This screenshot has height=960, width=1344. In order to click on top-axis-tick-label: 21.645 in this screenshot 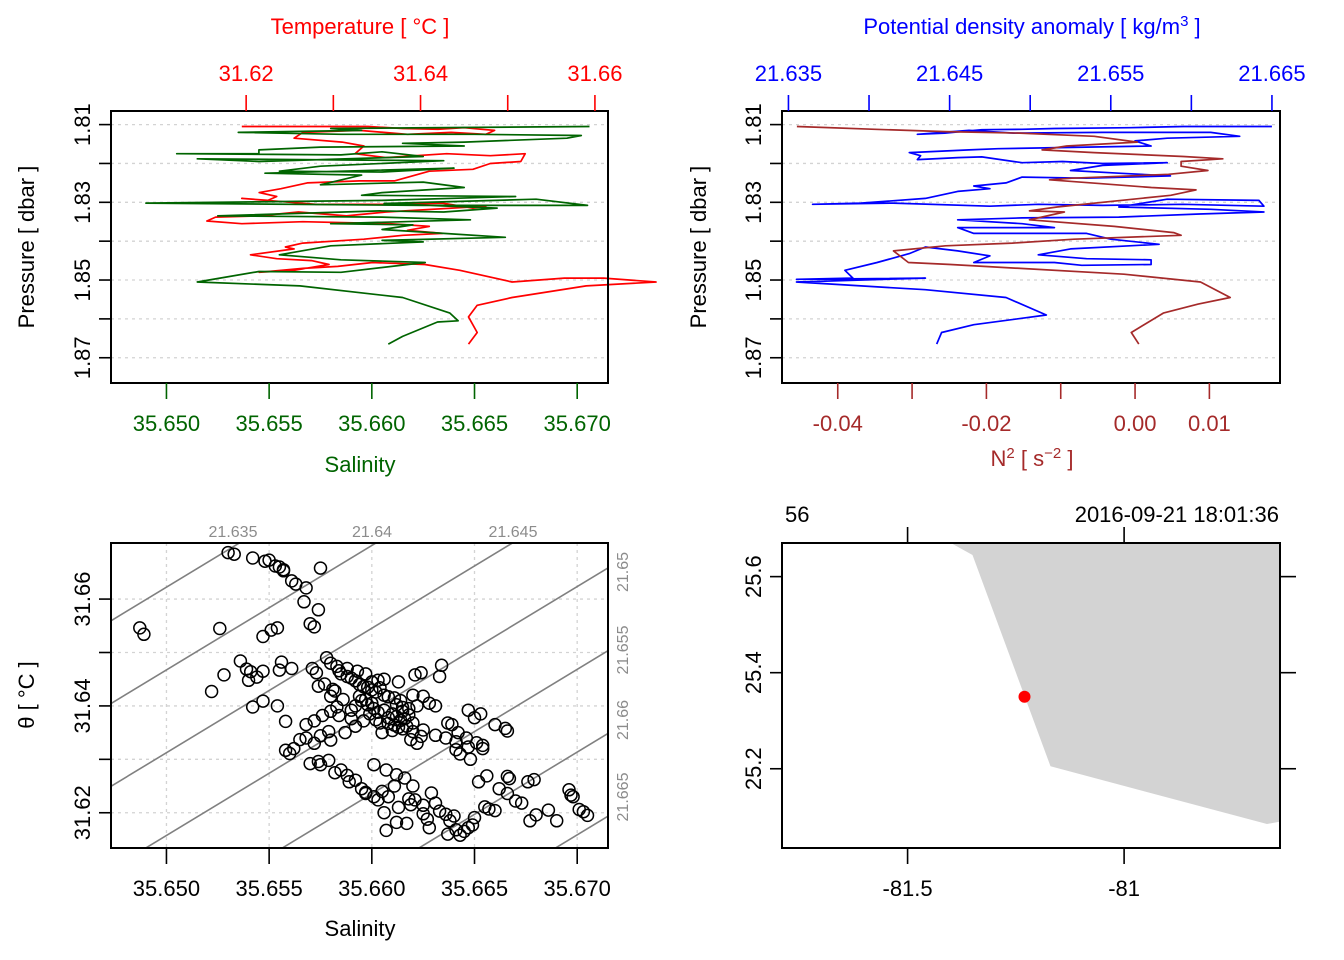, I will do `click(949, 73)`.